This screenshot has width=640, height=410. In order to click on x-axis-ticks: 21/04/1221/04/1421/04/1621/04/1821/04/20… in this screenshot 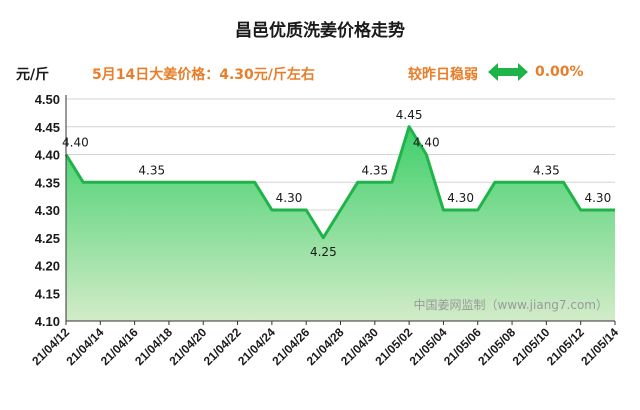, I will do `click(325, 344)`.